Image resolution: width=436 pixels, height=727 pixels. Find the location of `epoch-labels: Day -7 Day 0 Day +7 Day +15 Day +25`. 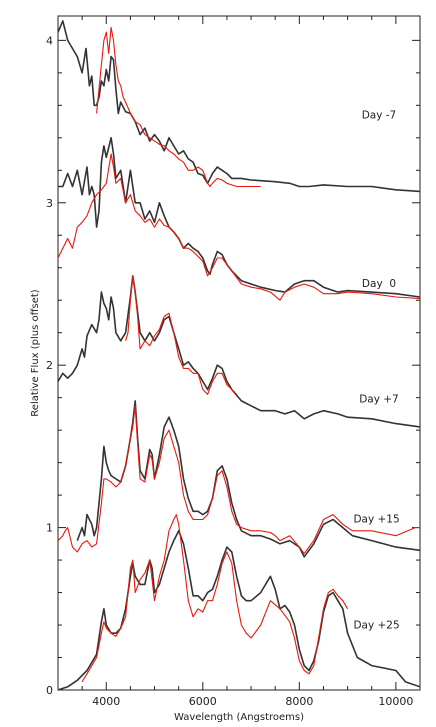

epoch-labels: Day -7 Day 0 Day +7 Day +15 Day +25 is located at coordinates (376, 370).